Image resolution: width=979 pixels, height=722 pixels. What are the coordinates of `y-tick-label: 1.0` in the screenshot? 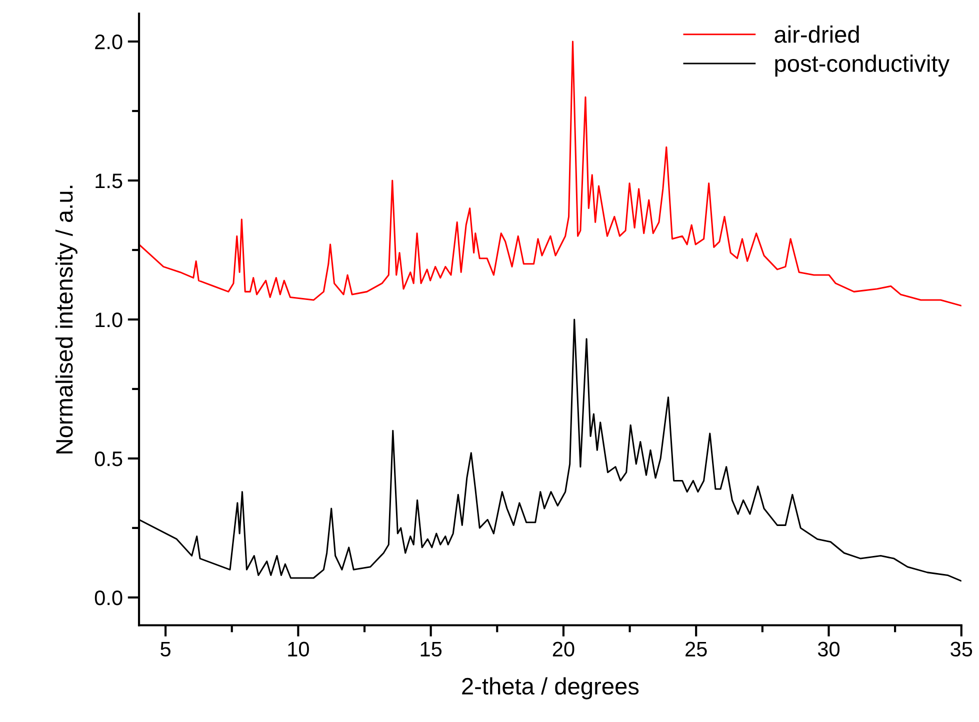 It's located at (109, 320).